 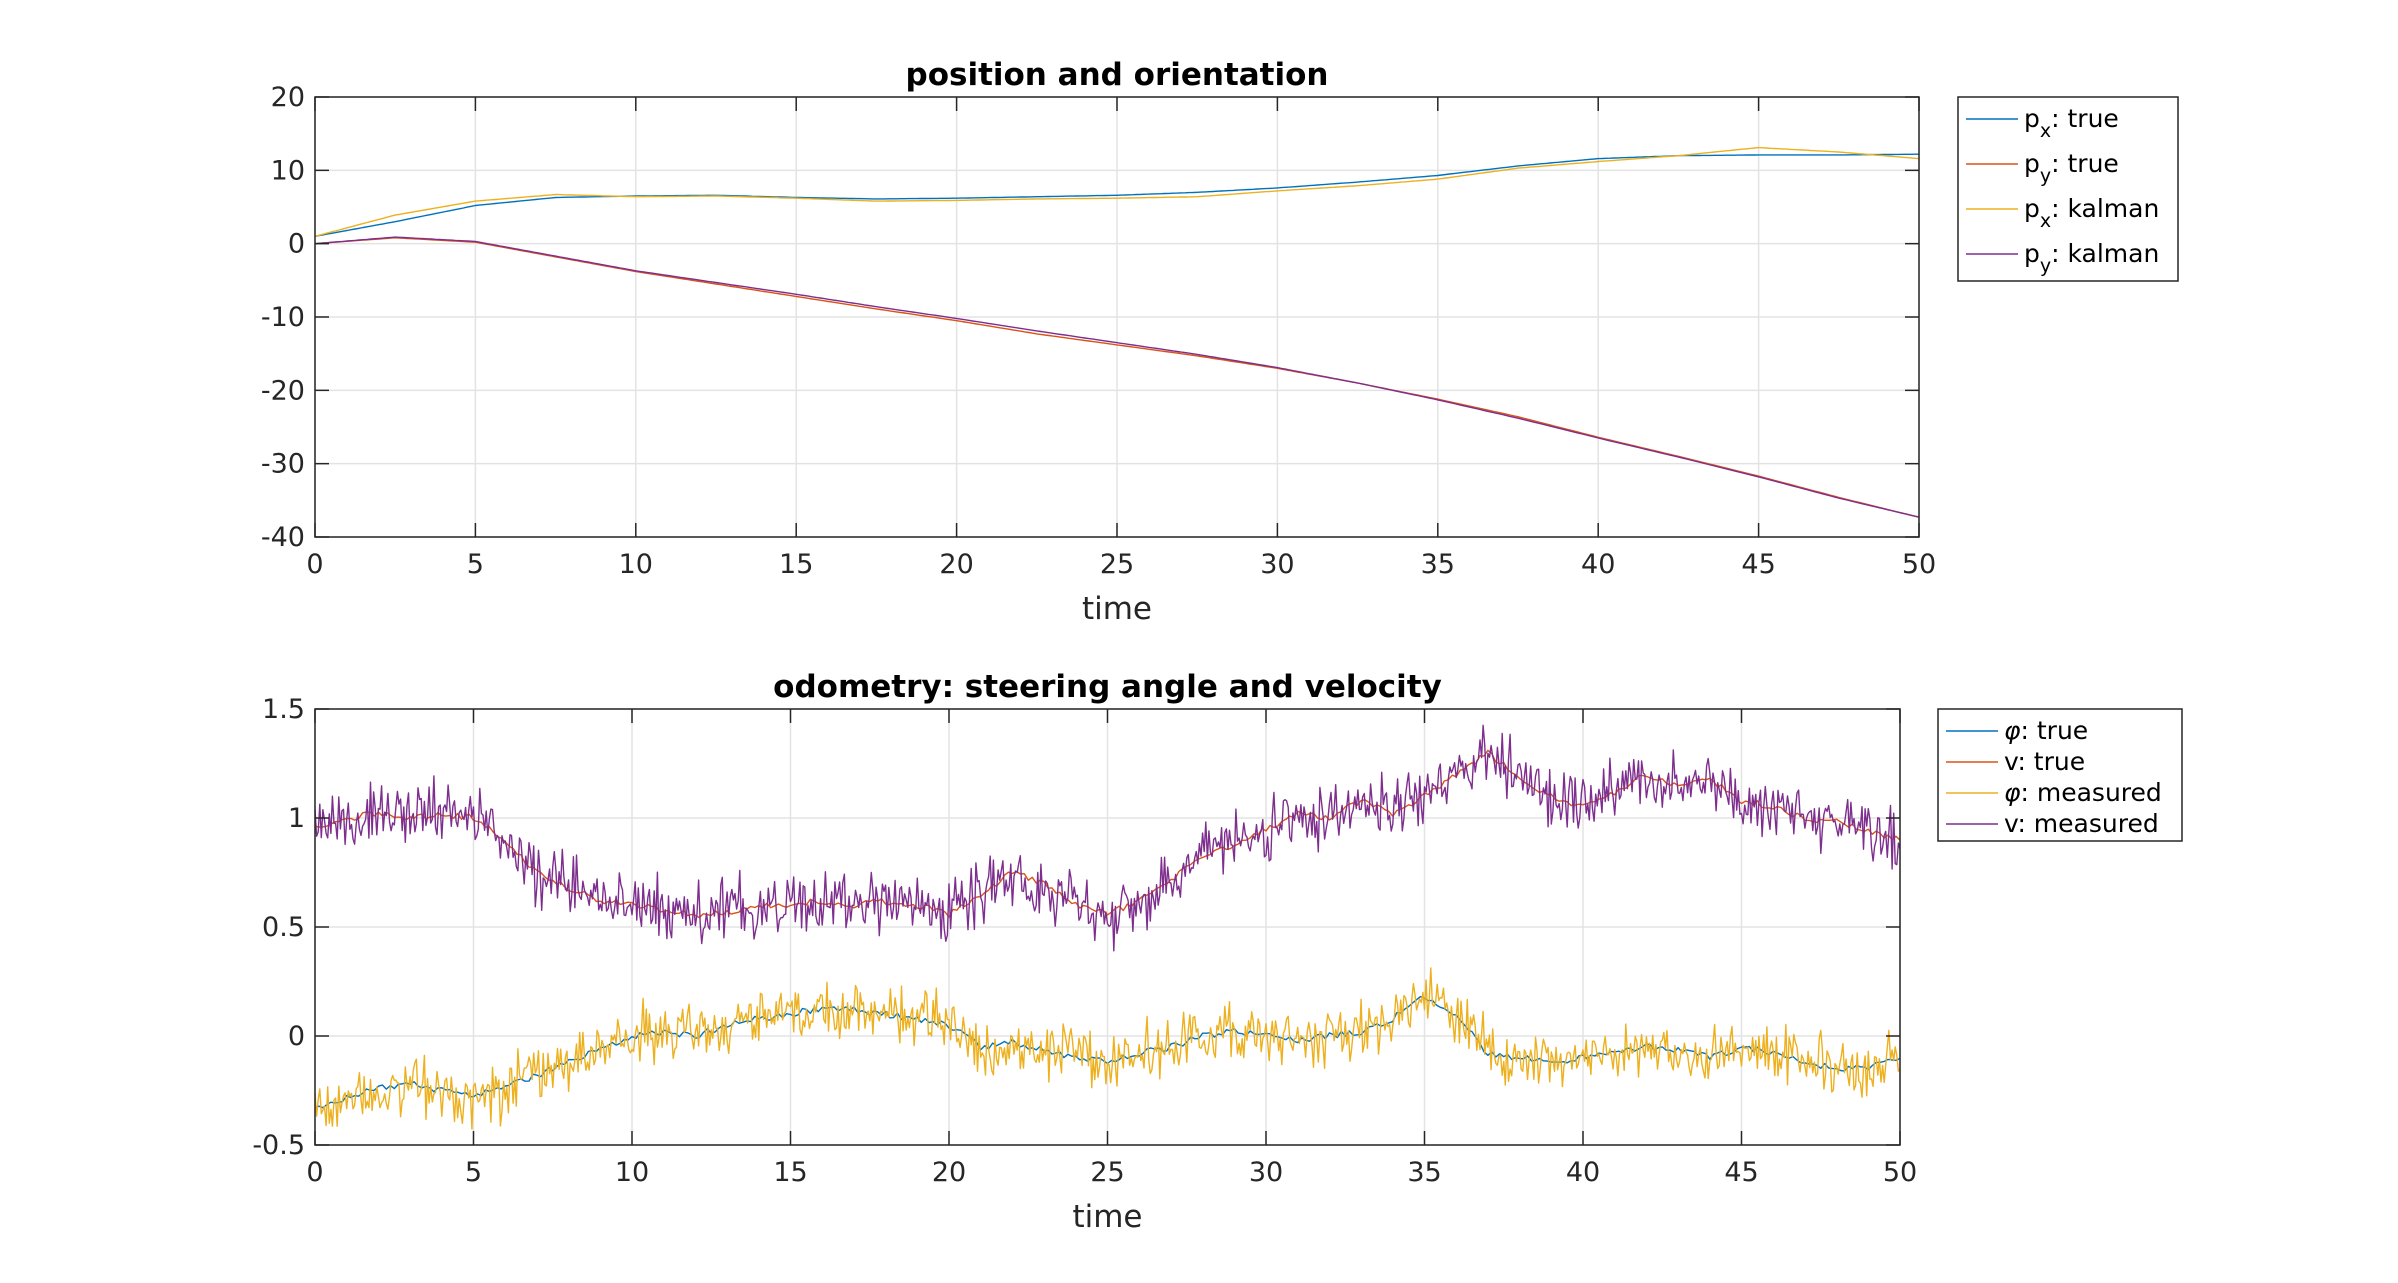 I want to click on legend-entry: py: kalman, so click(x=2091, y=258).